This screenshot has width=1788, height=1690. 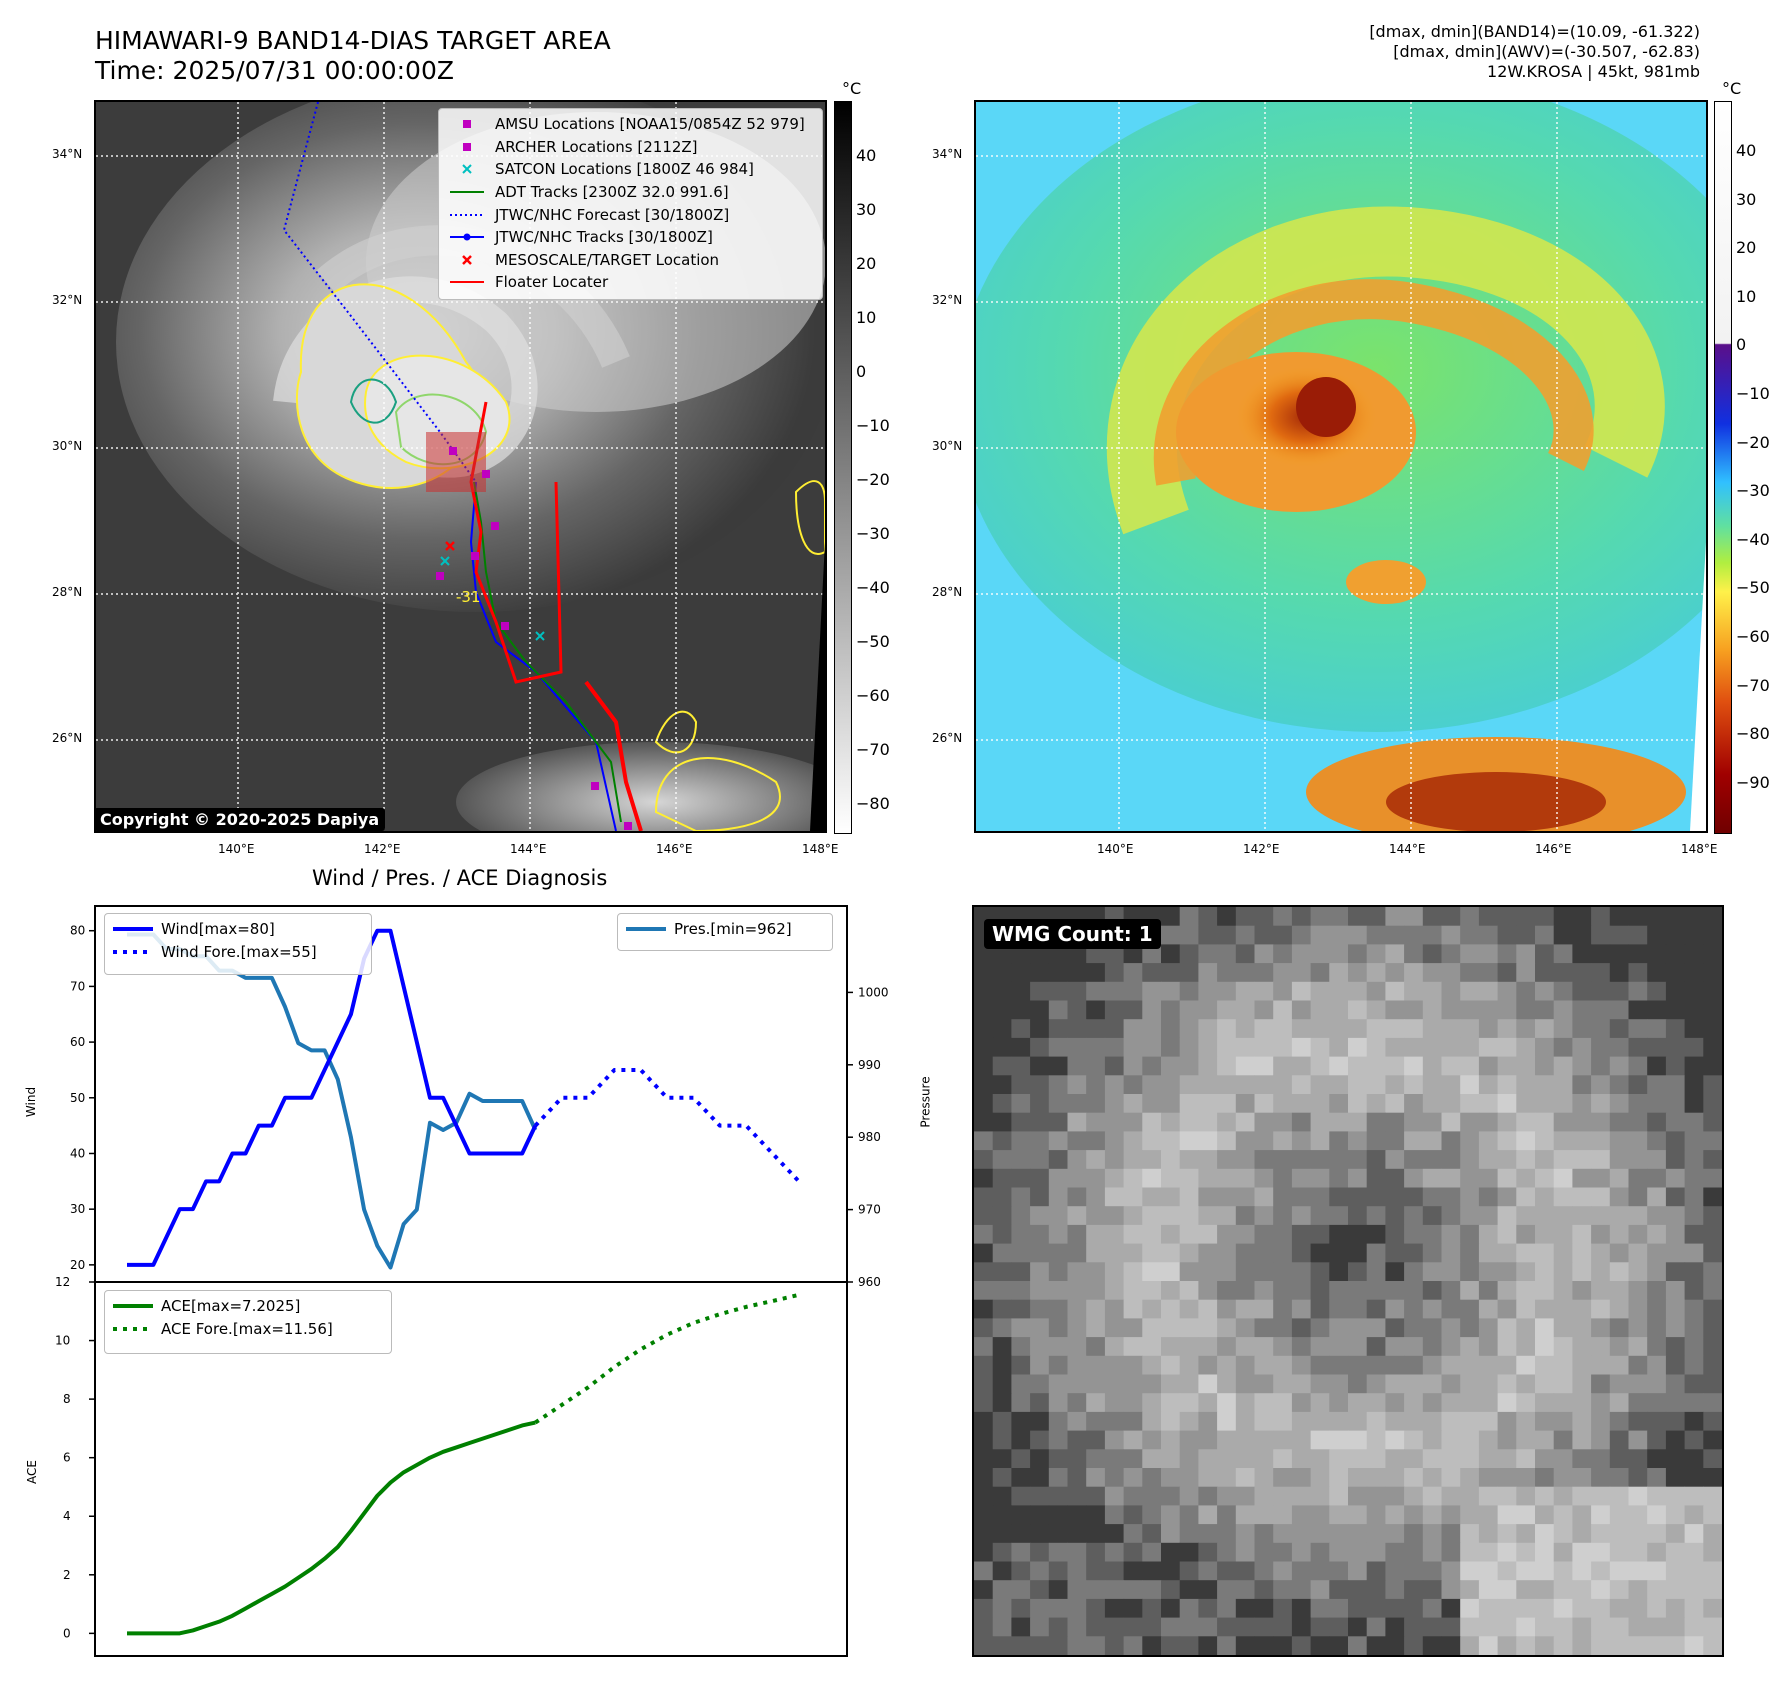 I want to click on ace-y-tick-label: 10, so click(x=62, y=1341).